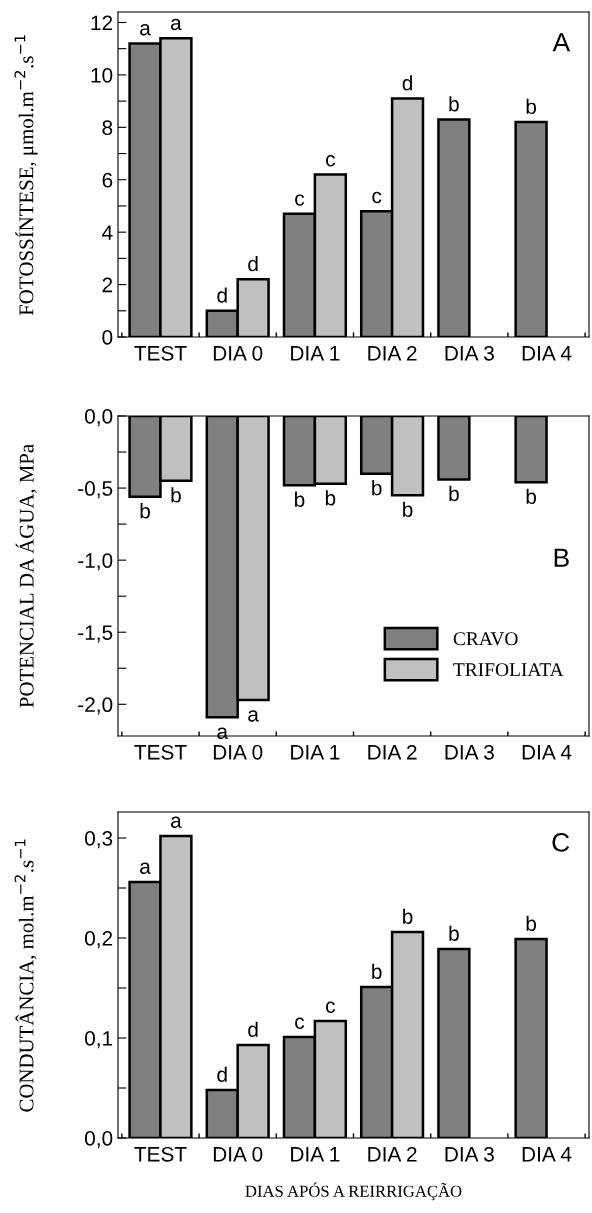 The height and width of the screenshot is (1213, 592). What do you see at coordinates (561, 842) in the screenshot?
I see `annotation: C` at bounding box center [561, 842].